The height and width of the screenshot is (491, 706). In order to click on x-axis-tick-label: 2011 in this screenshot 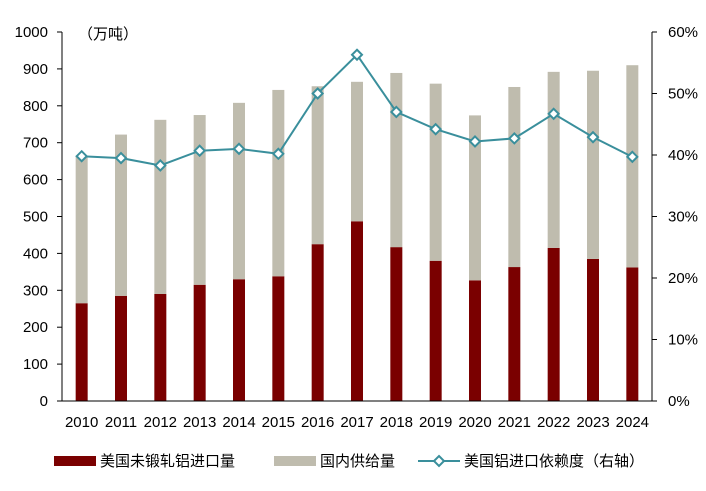, I will do `click(121, 422)`.